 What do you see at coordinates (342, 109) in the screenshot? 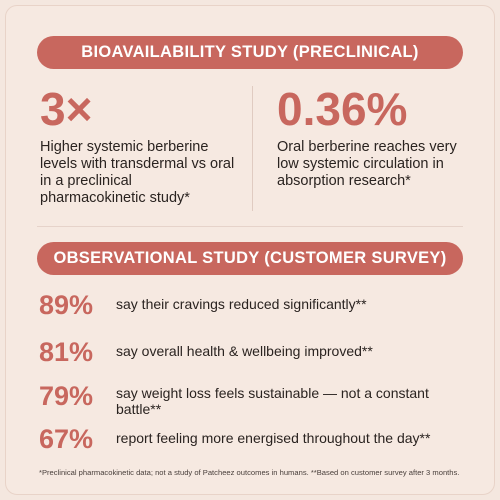
I see `stat-value-036: 0.36%` at bounding box center [342, 109].